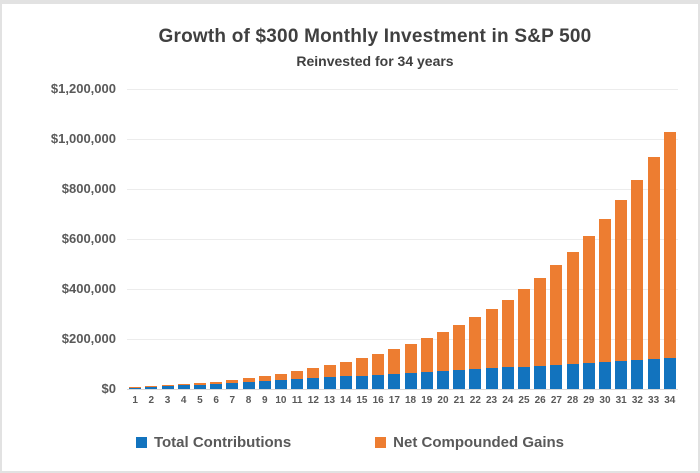  What do you see at coordinates (167, 400) in the screenshot?
I see `x-tick-label: 3` at bounding box center [167, 400].